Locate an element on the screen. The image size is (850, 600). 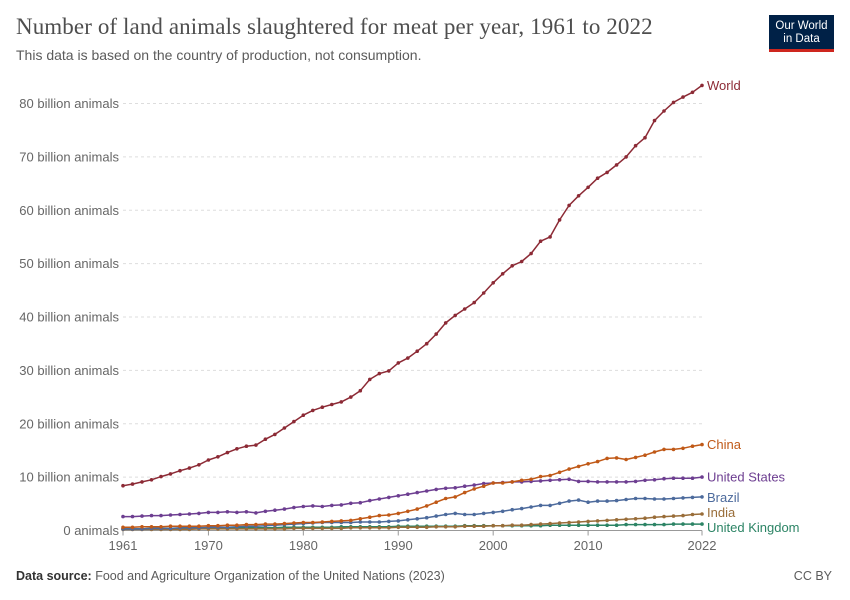
license-link: CC BY is located at coordinates (812, 576).